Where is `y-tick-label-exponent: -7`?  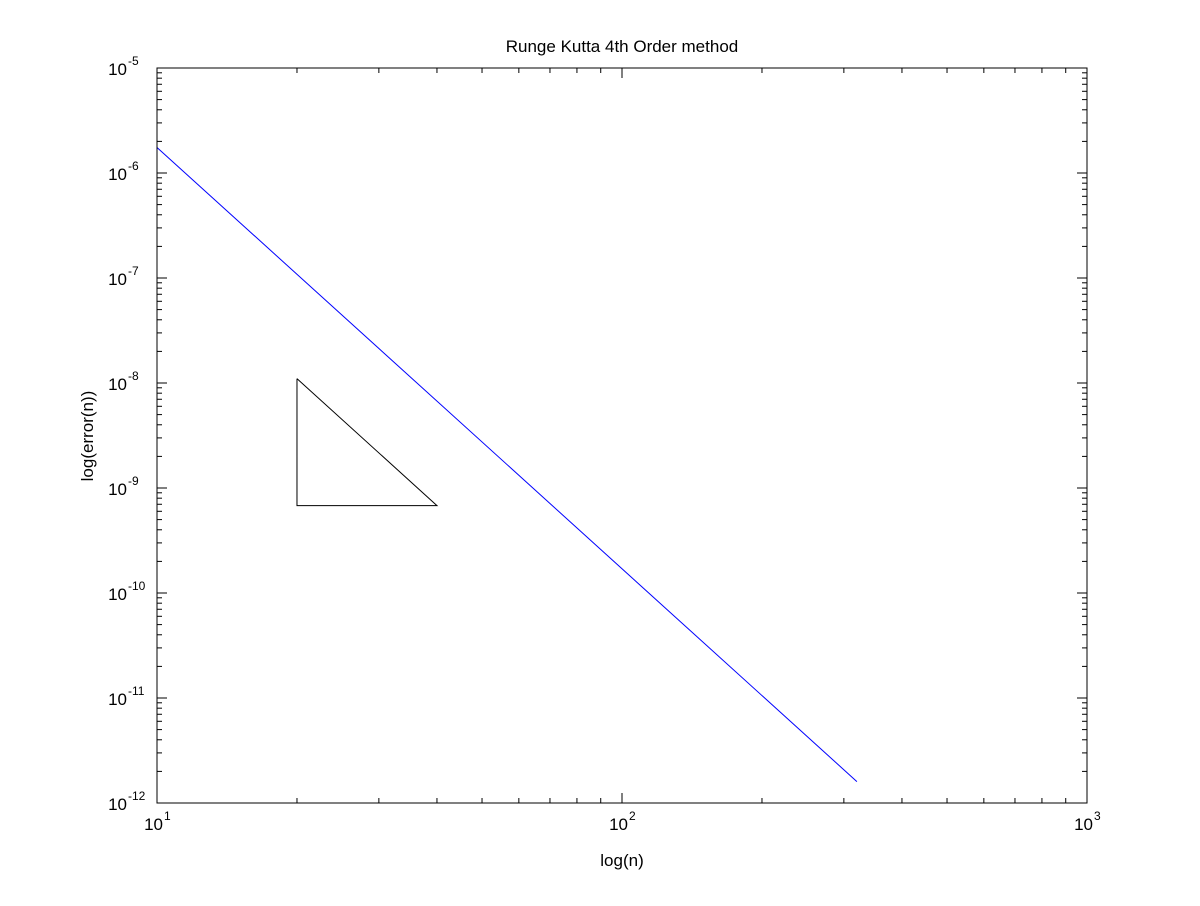 y-tick-label-exponent: -7 is located at coordinates (133, 271).